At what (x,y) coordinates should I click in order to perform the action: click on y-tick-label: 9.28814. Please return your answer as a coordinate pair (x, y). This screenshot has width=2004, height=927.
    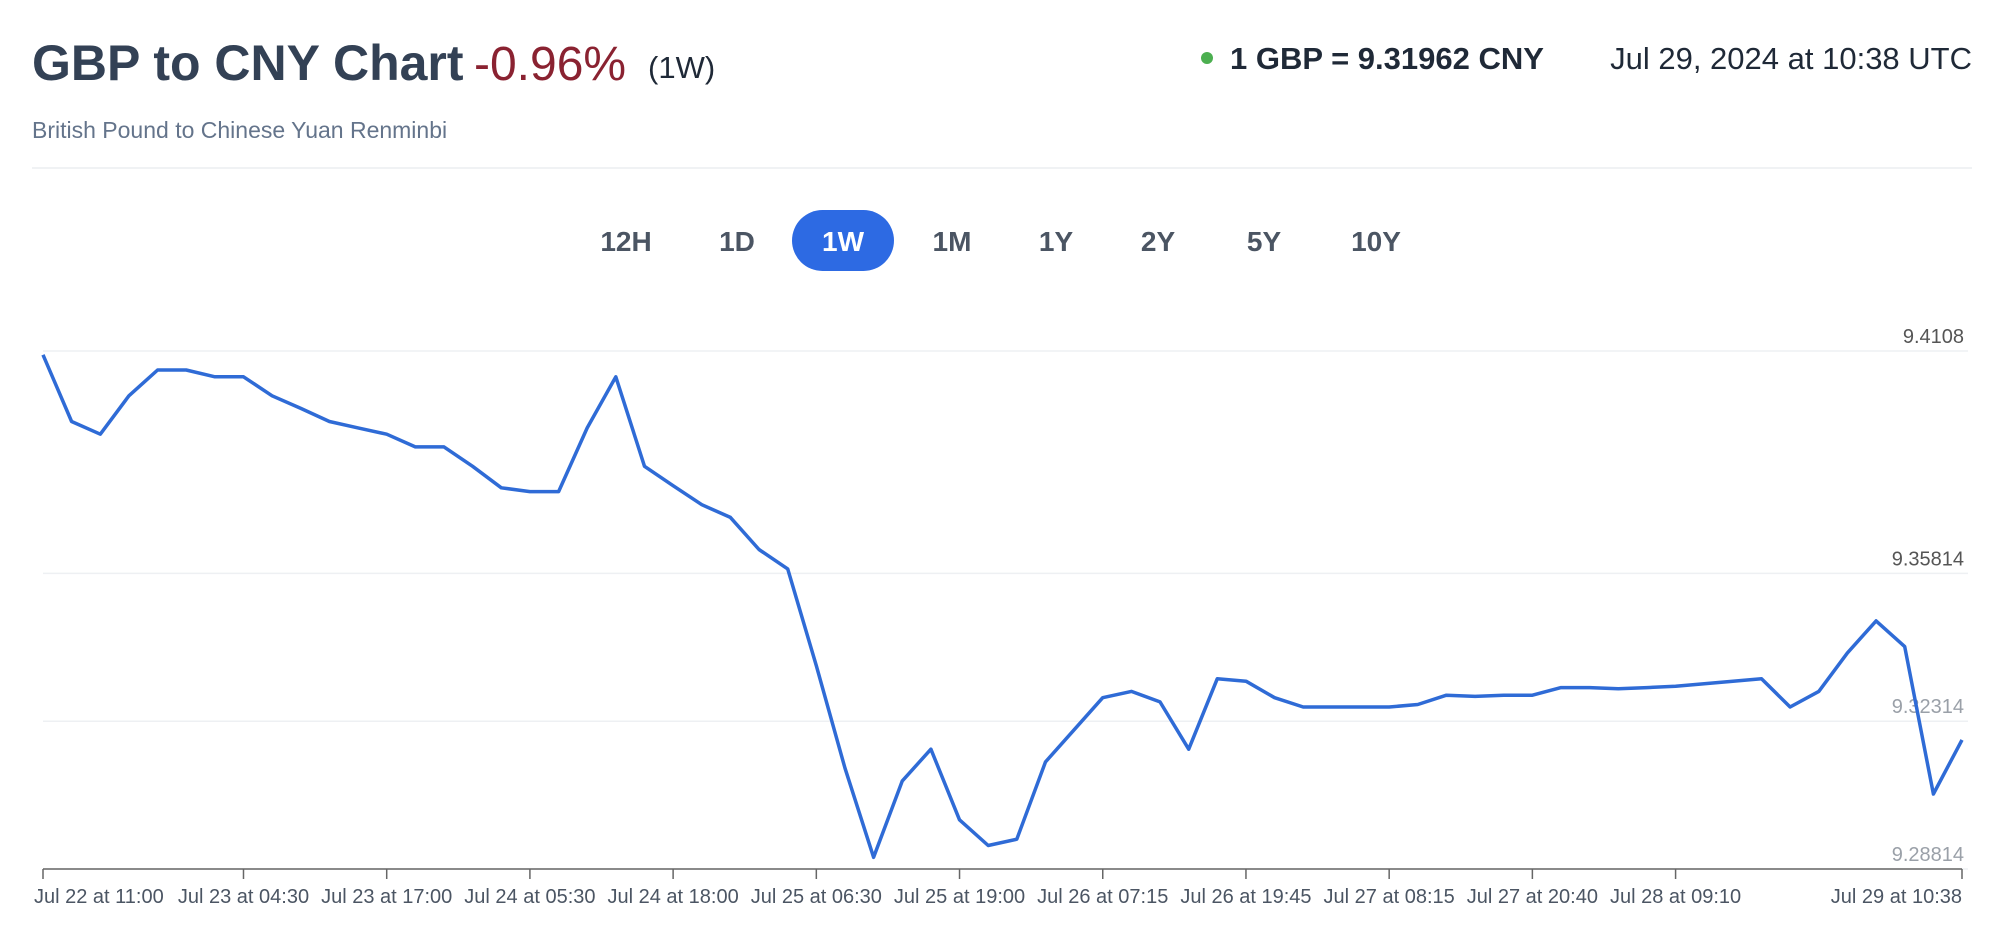
    Looking at the image, I should click on (1928, 855).